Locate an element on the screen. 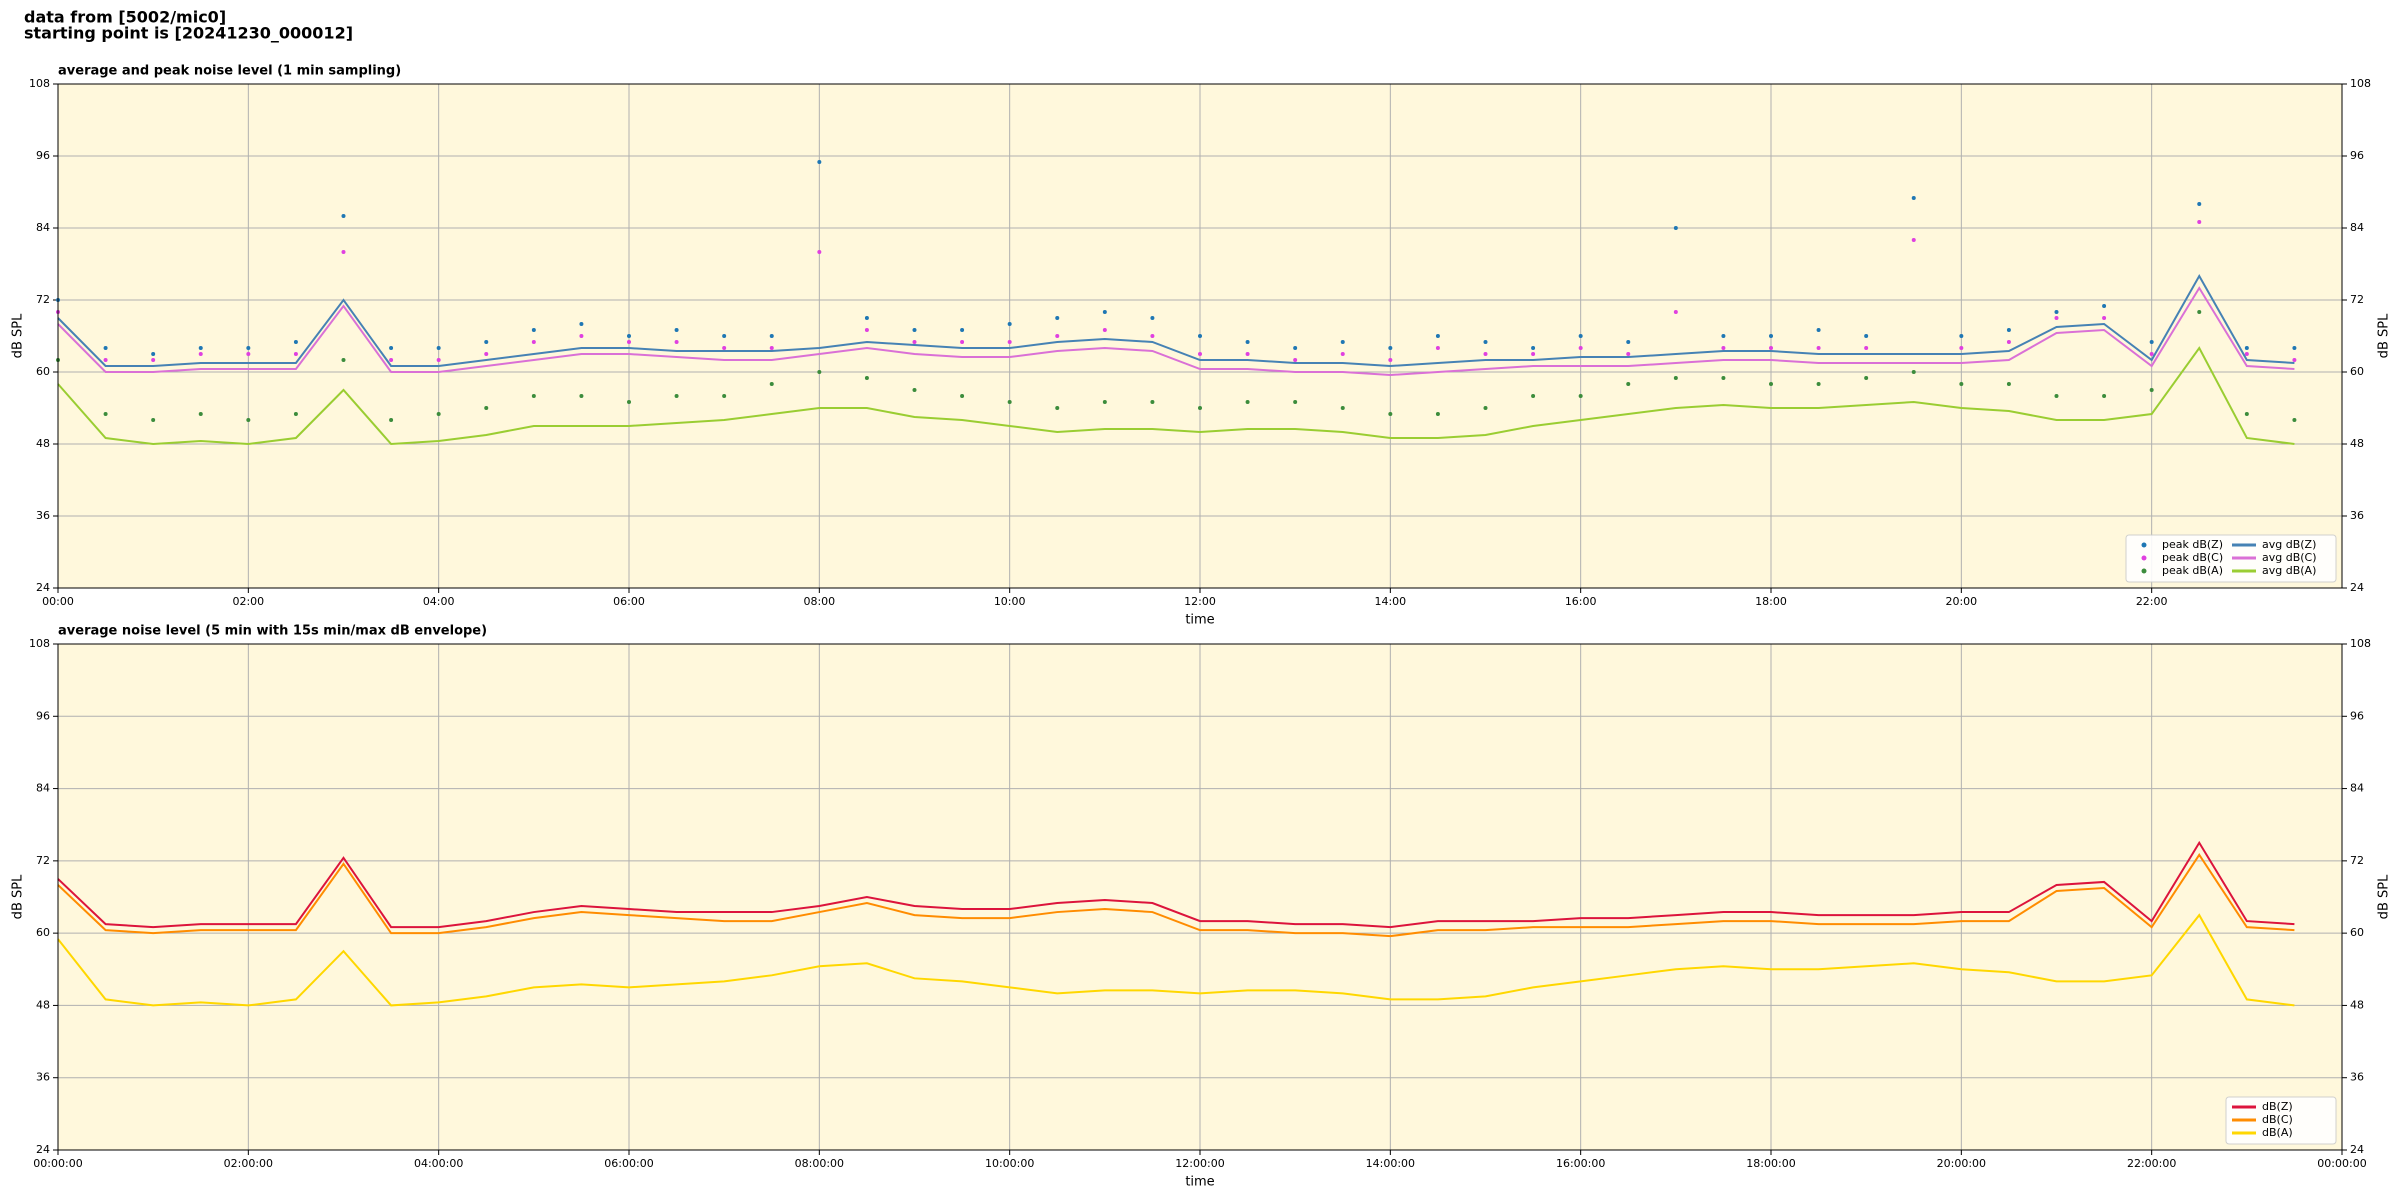 The image size is (2400, 1204). x-tick-label: 22:00:00 is located at coordinates (2151, 1163).